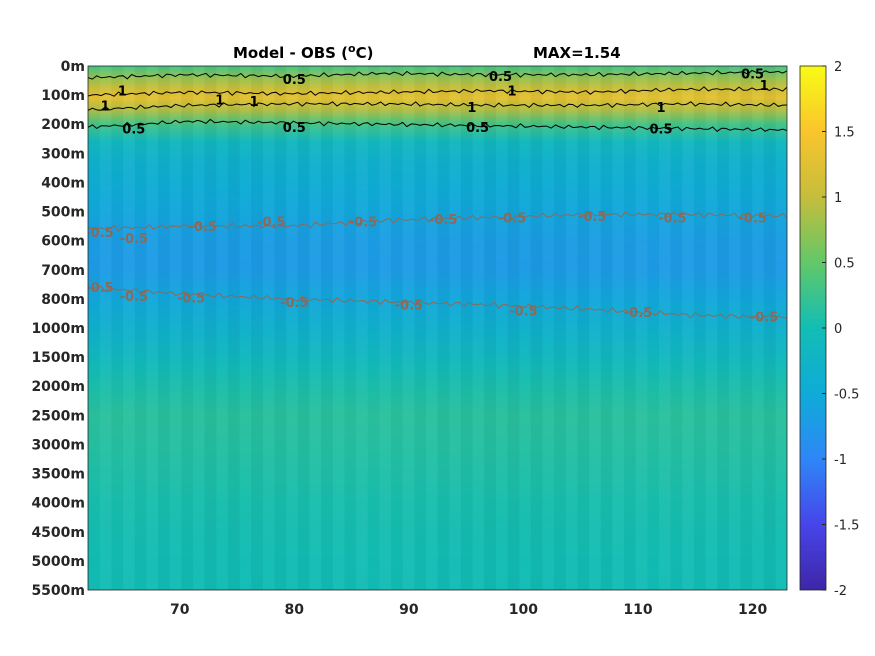 Image resolution: width=875 pixels, height=656 pixels. Describe the element at coordinates (63, 96) in the screenshot. I see `y-tick-label: 100m` at that location.